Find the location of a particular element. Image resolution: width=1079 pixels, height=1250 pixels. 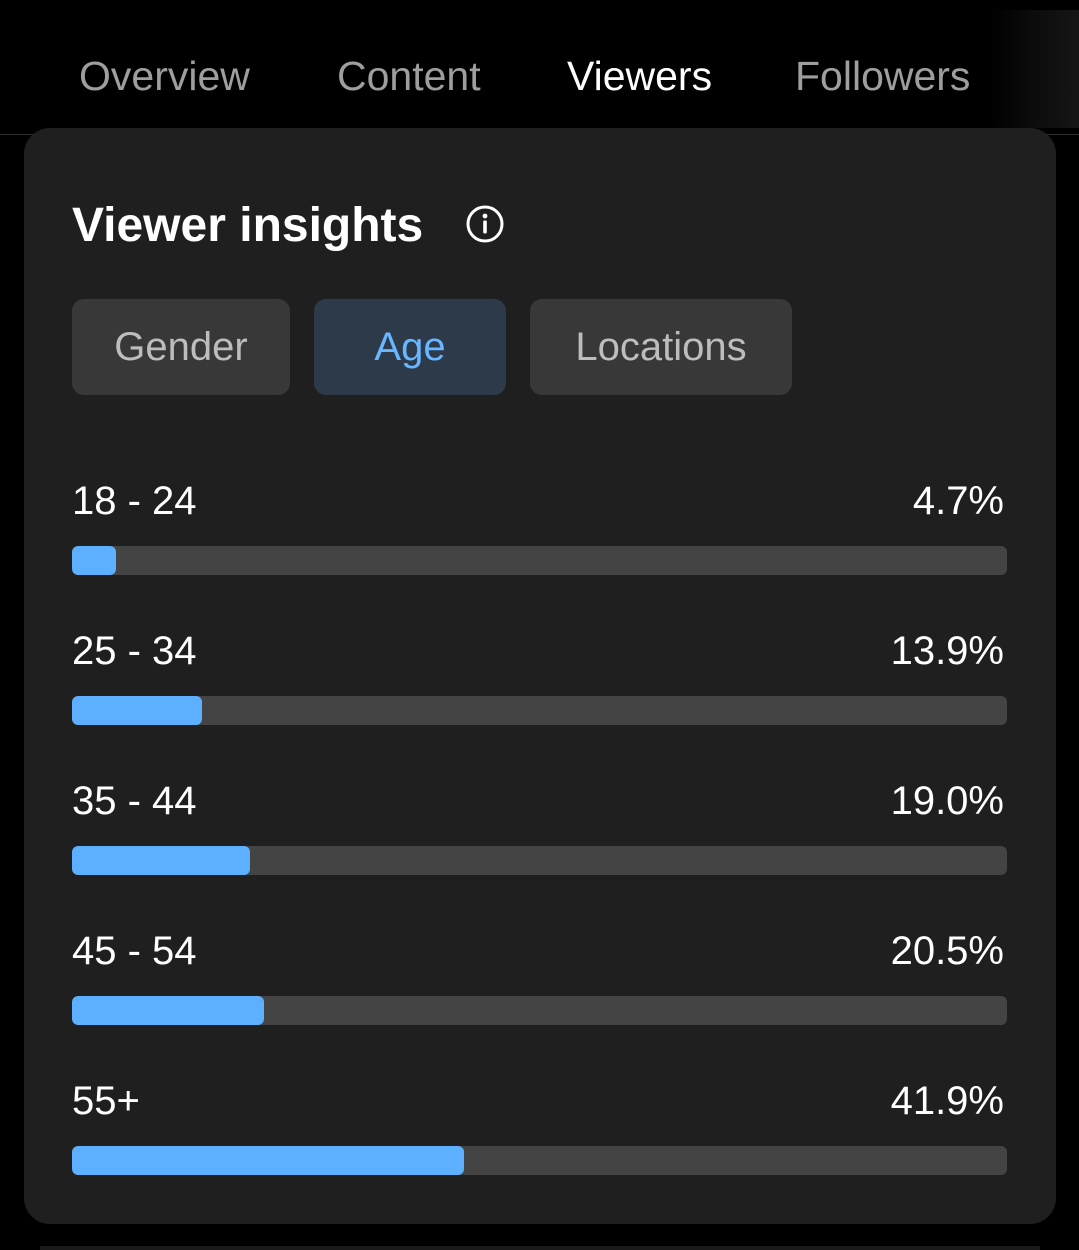

age-row-value: 13.9% is located at coordinates (947, 651).